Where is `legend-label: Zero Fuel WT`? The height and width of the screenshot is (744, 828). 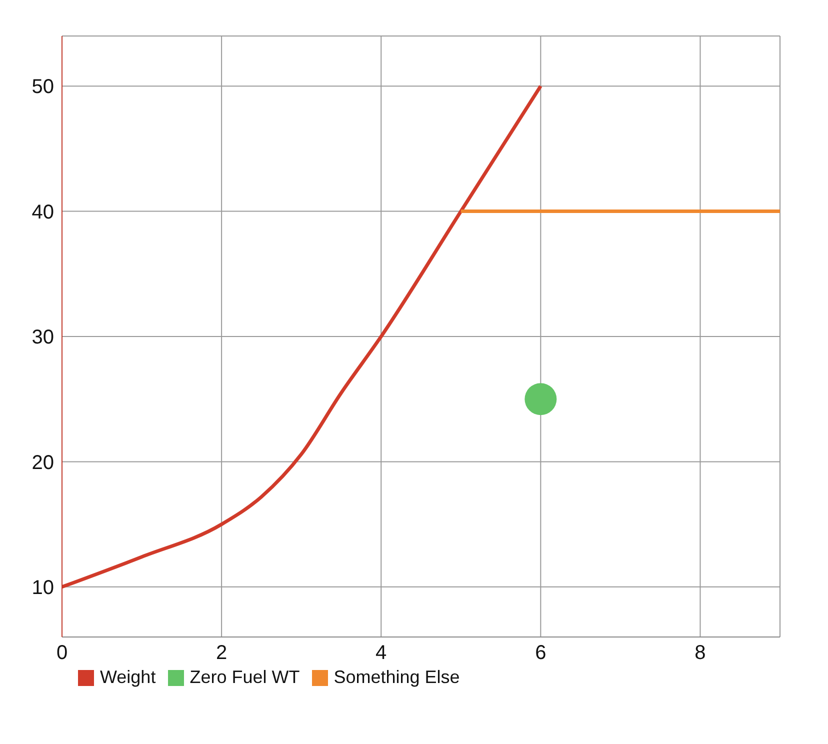 legend-label: Zero Fuel WT is located at coordinates (244, 677).